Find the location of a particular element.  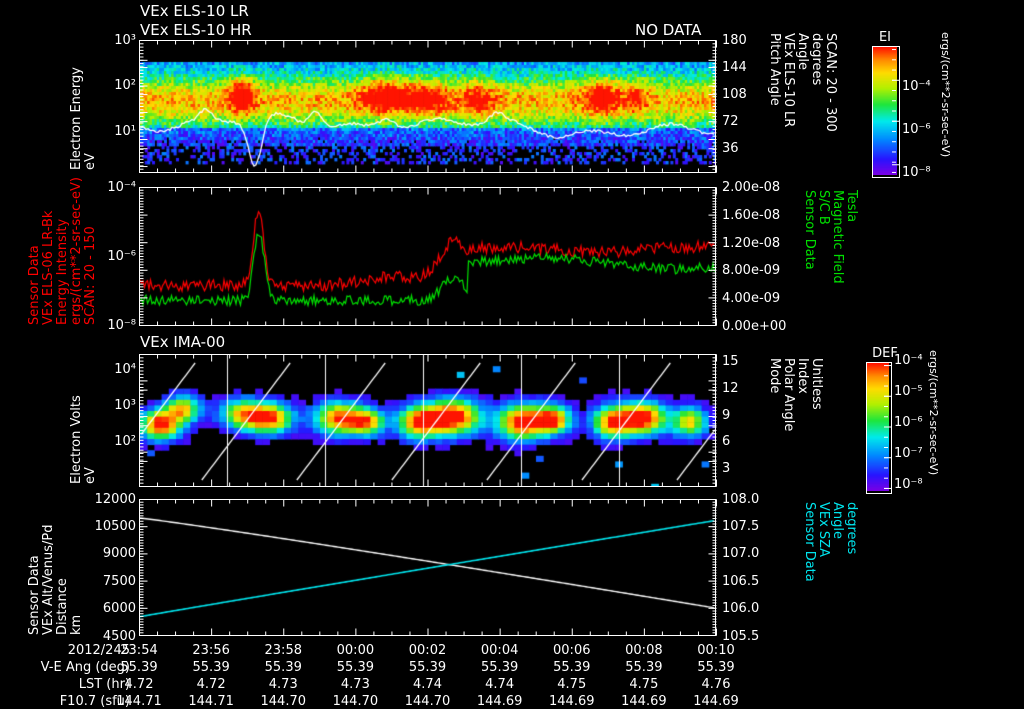

panel-2-right-label-line3: Magnetic Field is located at coordinates (837, 237).